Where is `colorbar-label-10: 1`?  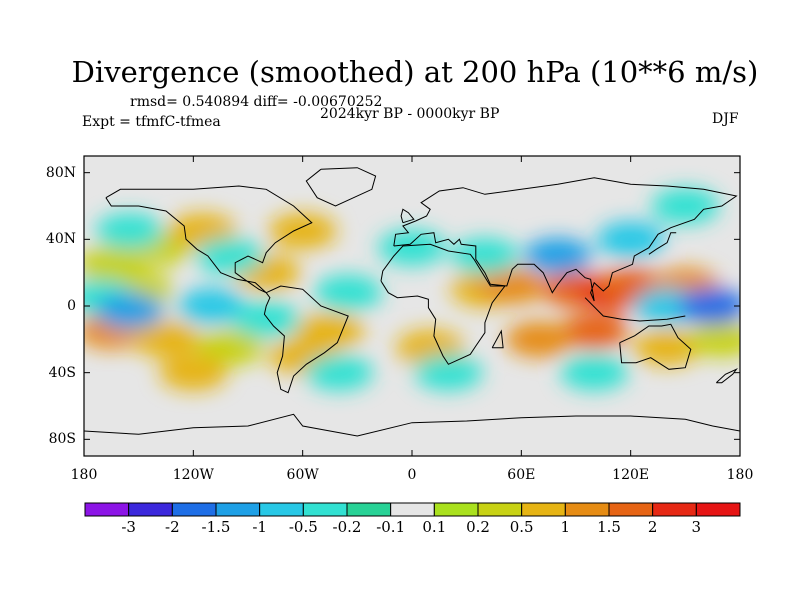
colorbar-label-10: 1 is located at coordinates (565, 527).